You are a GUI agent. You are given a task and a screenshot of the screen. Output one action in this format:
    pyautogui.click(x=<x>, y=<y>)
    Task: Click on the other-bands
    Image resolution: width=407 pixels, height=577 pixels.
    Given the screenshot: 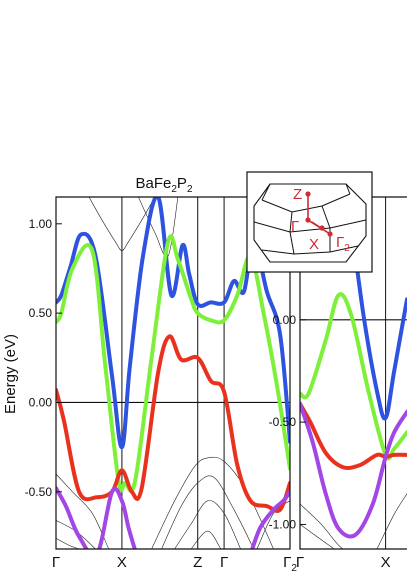 What is the action you would take?
    pyautogui.click(x=353, y=521)
    